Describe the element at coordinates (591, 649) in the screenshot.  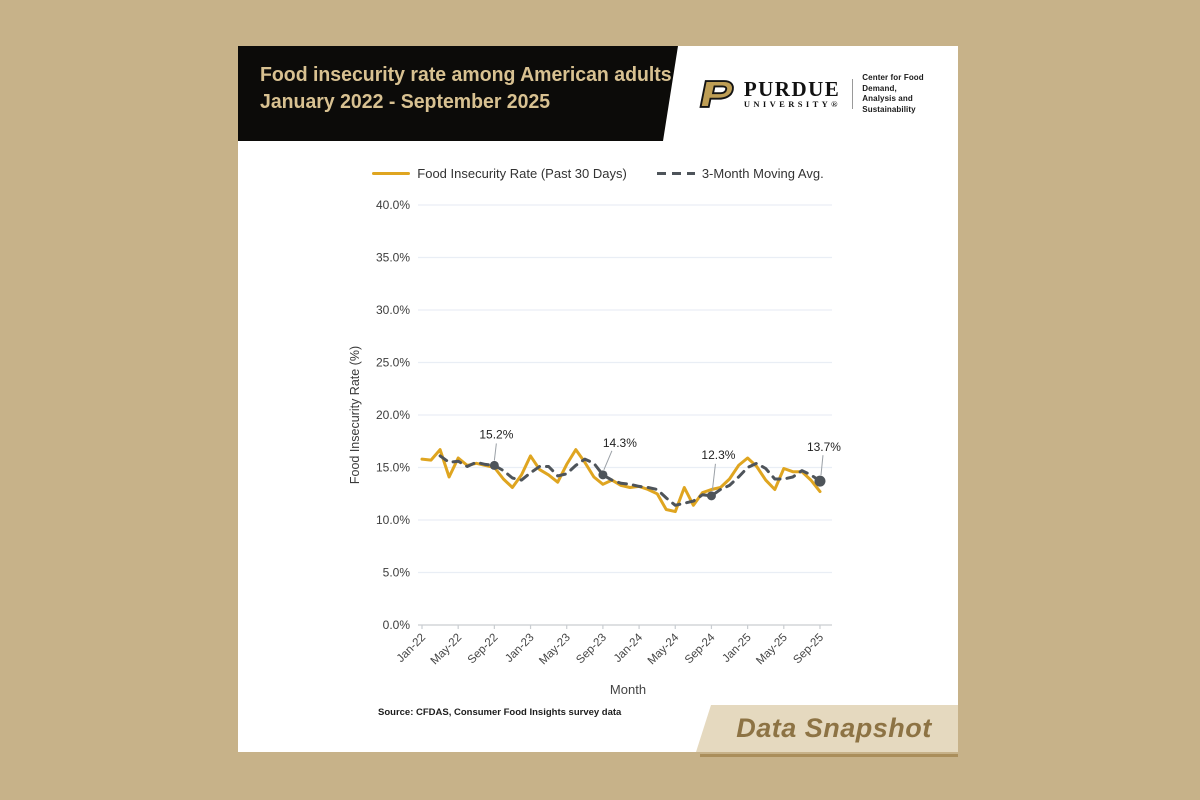
I see `x-tick-label: Sep-23` at that location.